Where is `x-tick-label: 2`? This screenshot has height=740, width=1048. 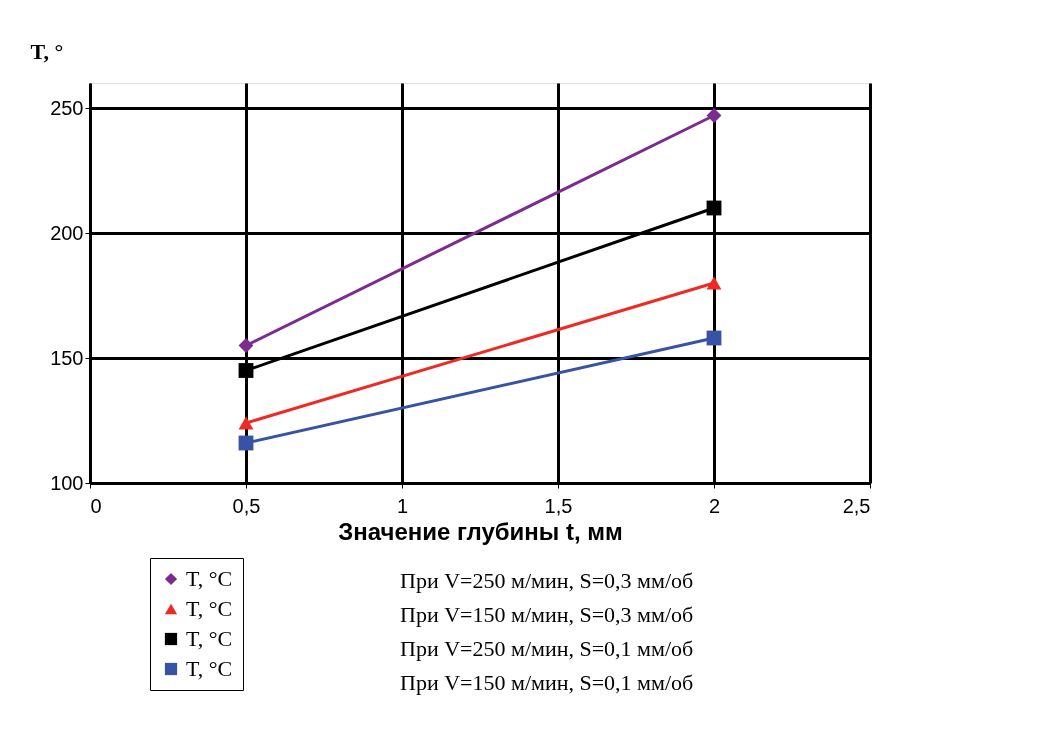
x-tick-label: 2 is located at coordinates (714, 505).